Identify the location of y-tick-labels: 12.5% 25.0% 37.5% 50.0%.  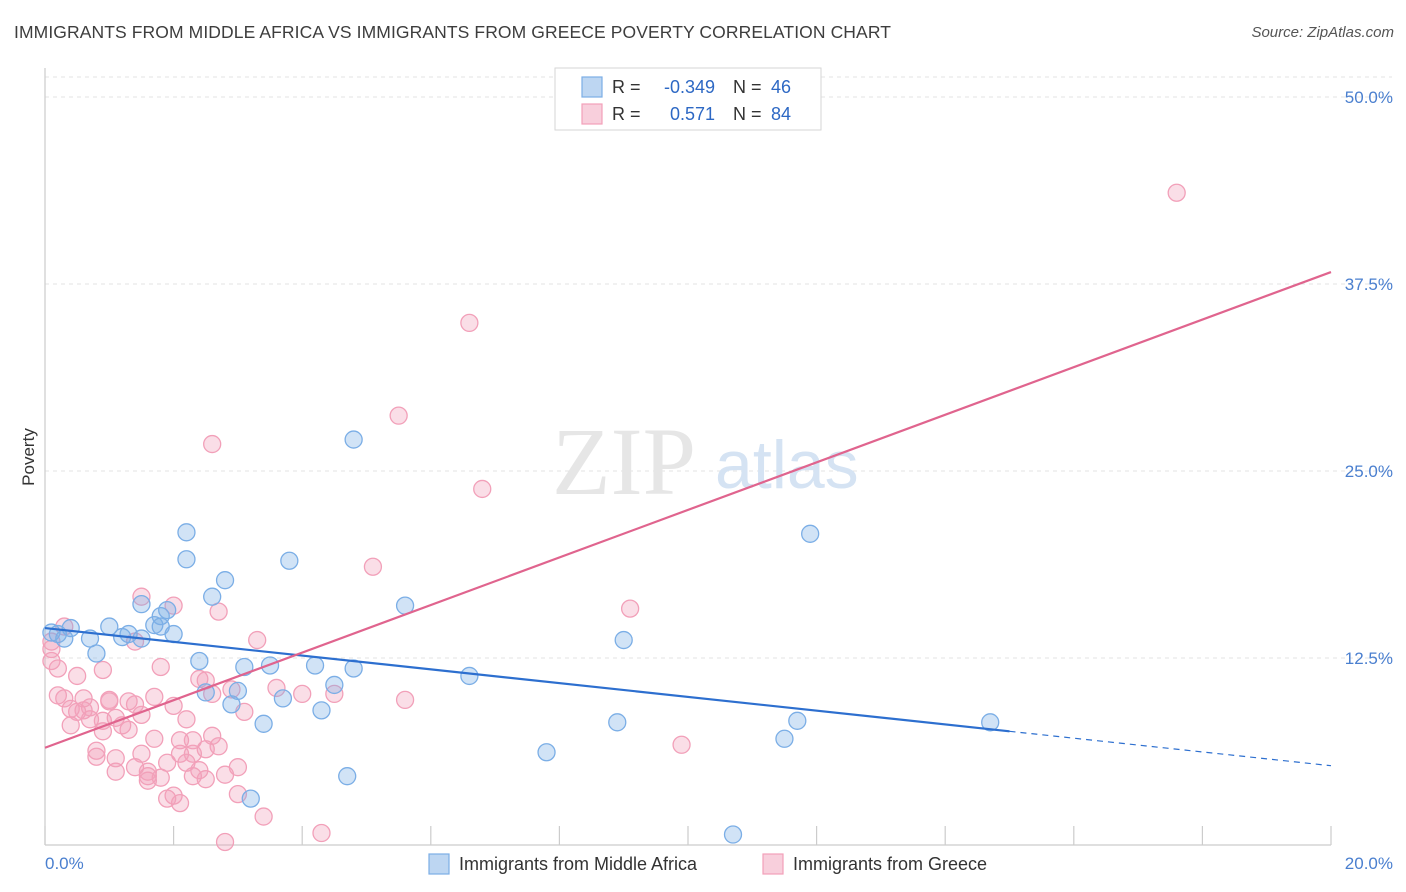
(1369, 378).